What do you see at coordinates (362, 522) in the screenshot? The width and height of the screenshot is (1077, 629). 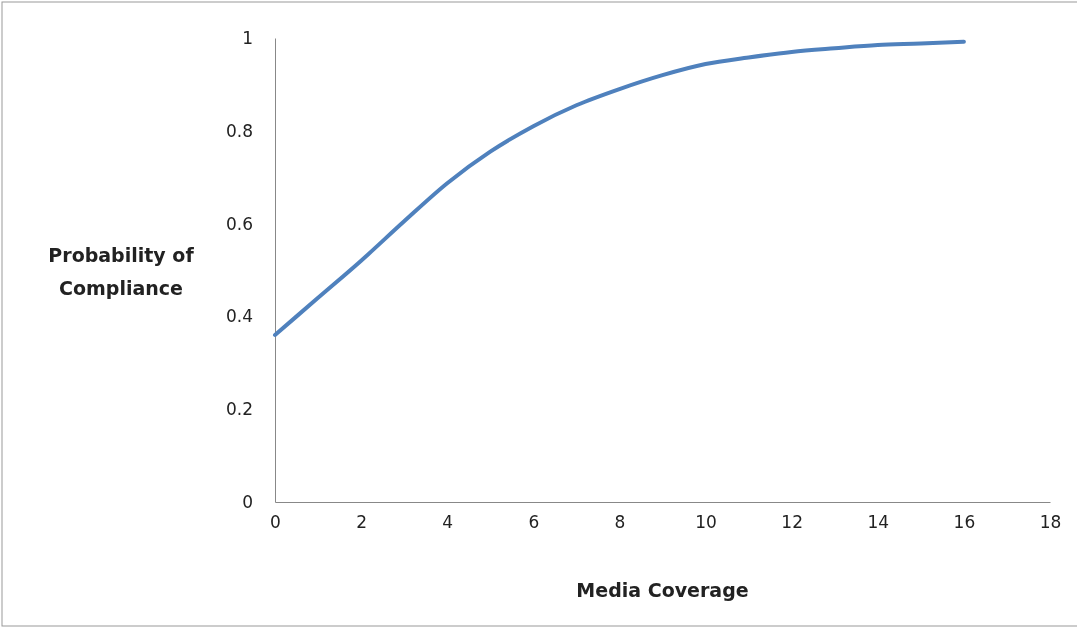 I see `x-tick-label: 2` at bounding box center [362, 522].